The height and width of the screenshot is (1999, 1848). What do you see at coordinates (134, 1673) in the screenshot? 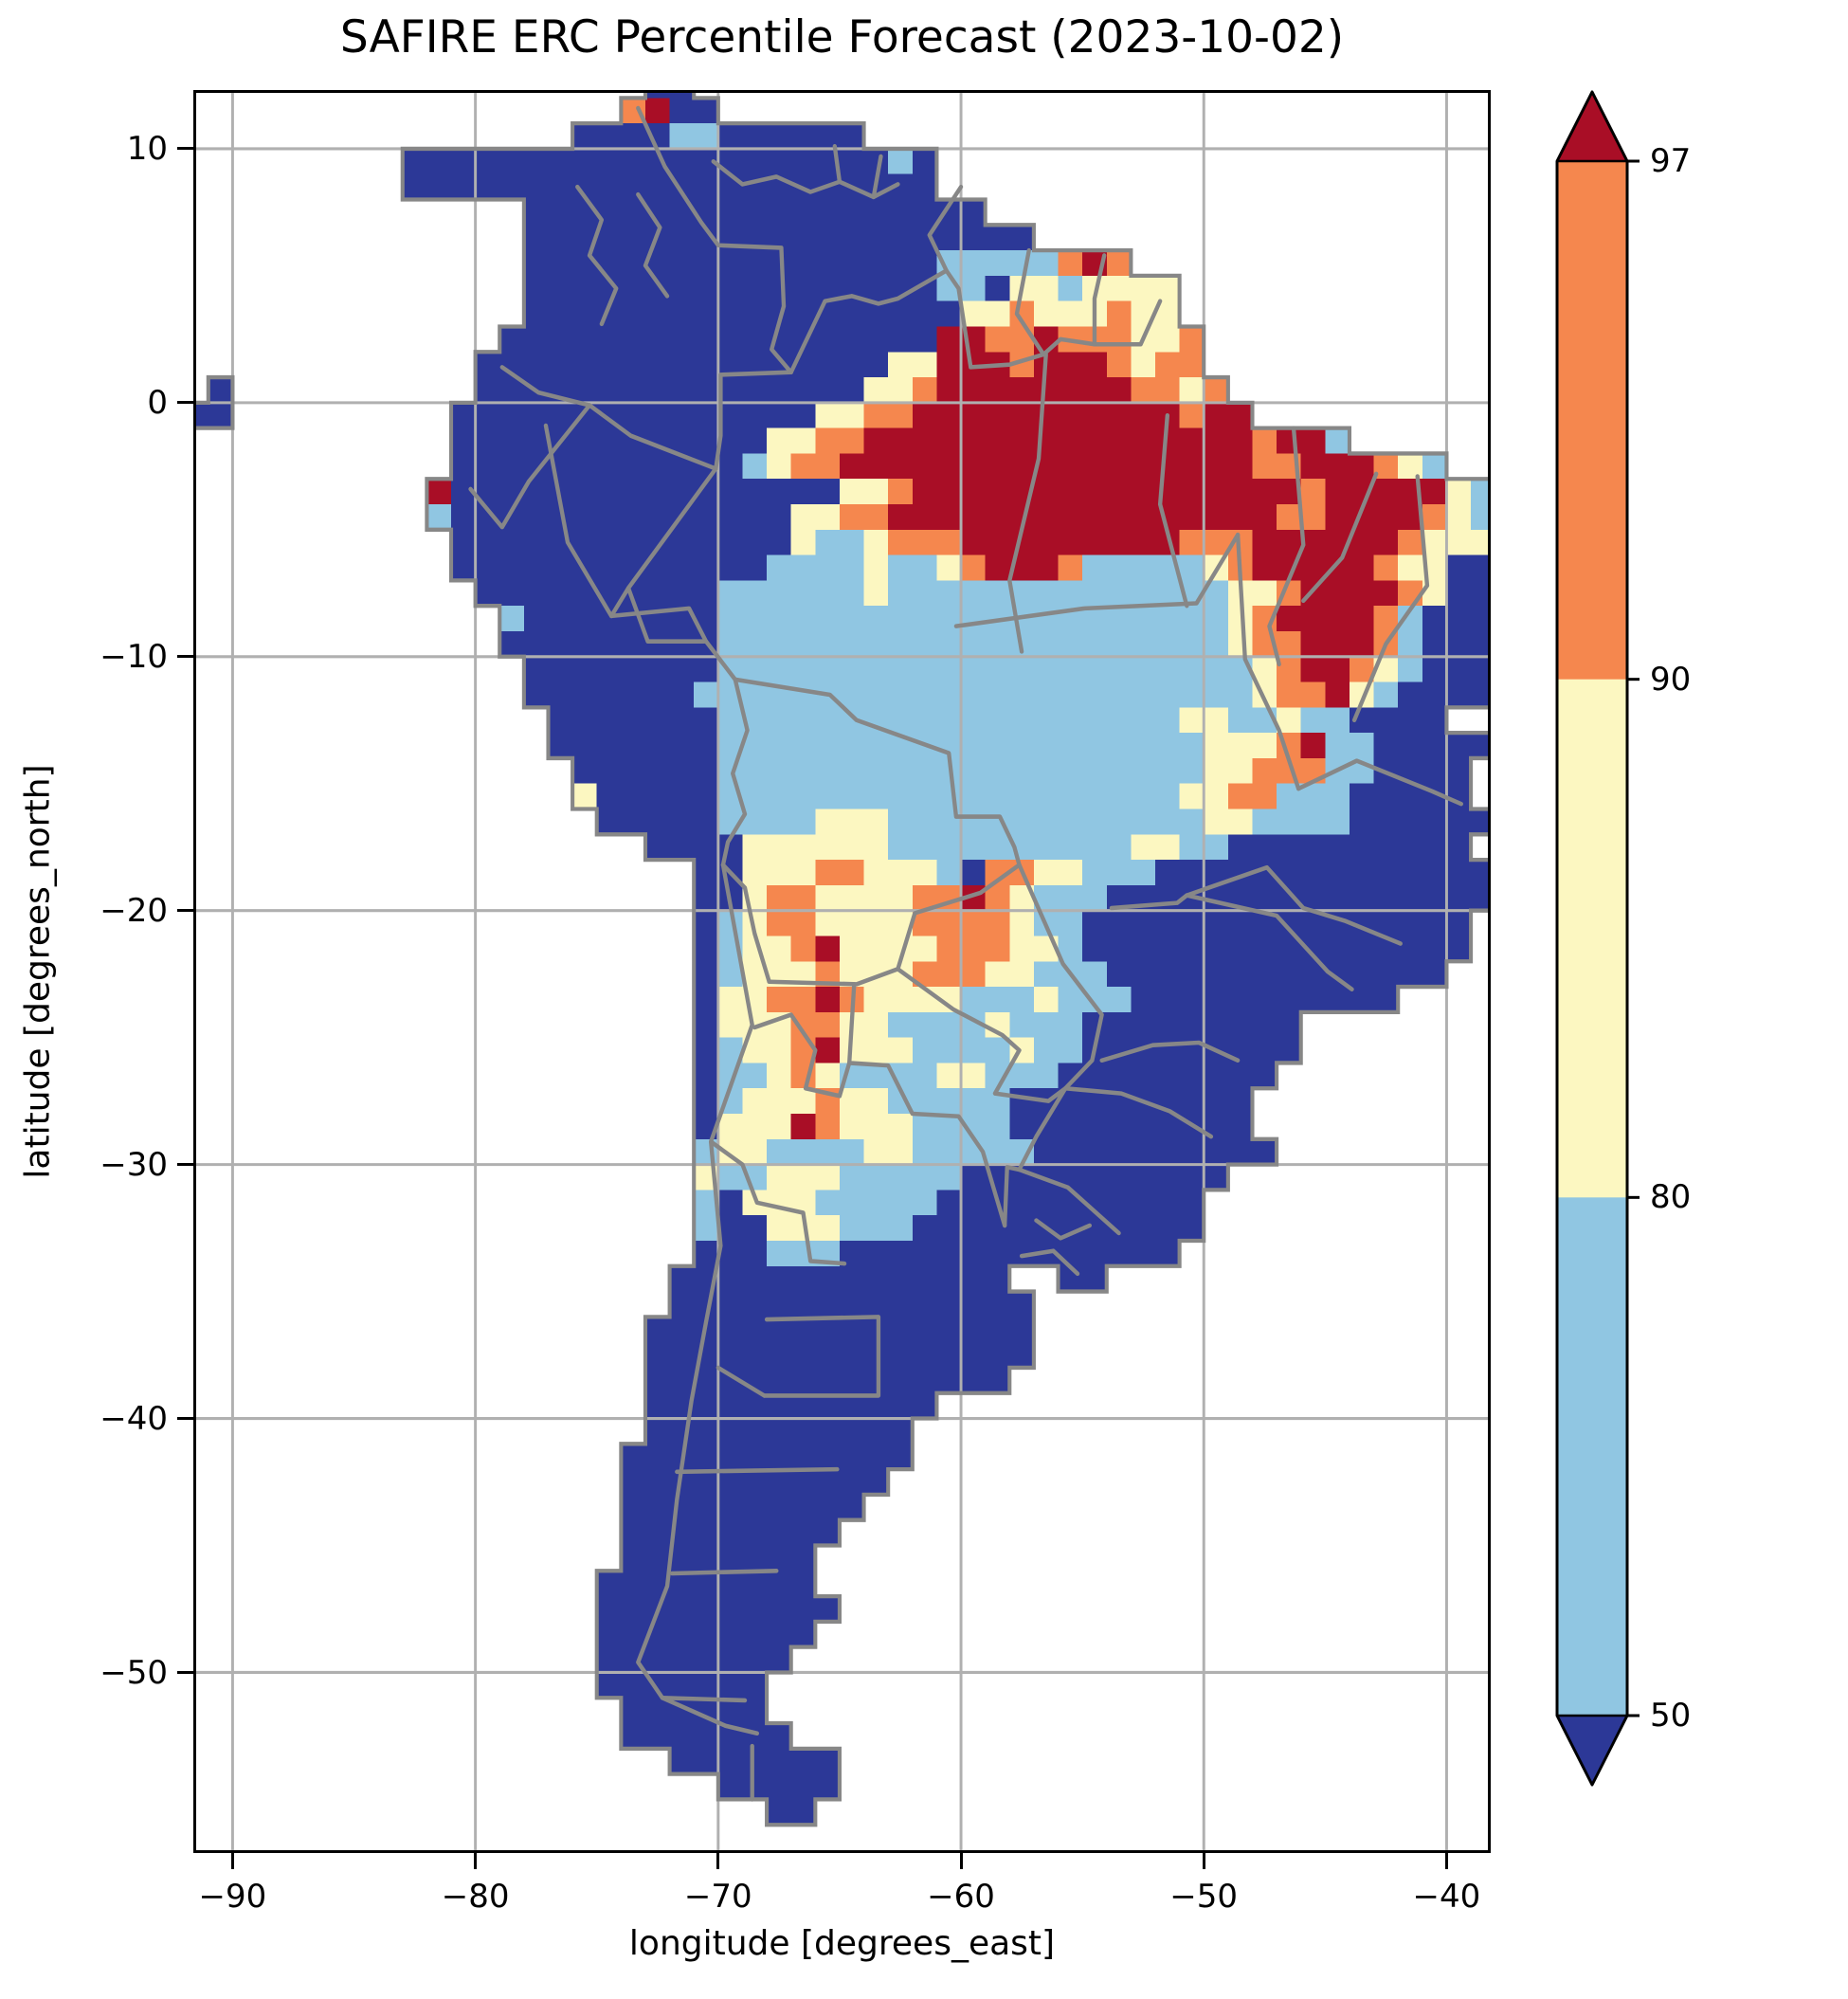
I see `y-tick-label: −50` at bounding box center [134, 1673].